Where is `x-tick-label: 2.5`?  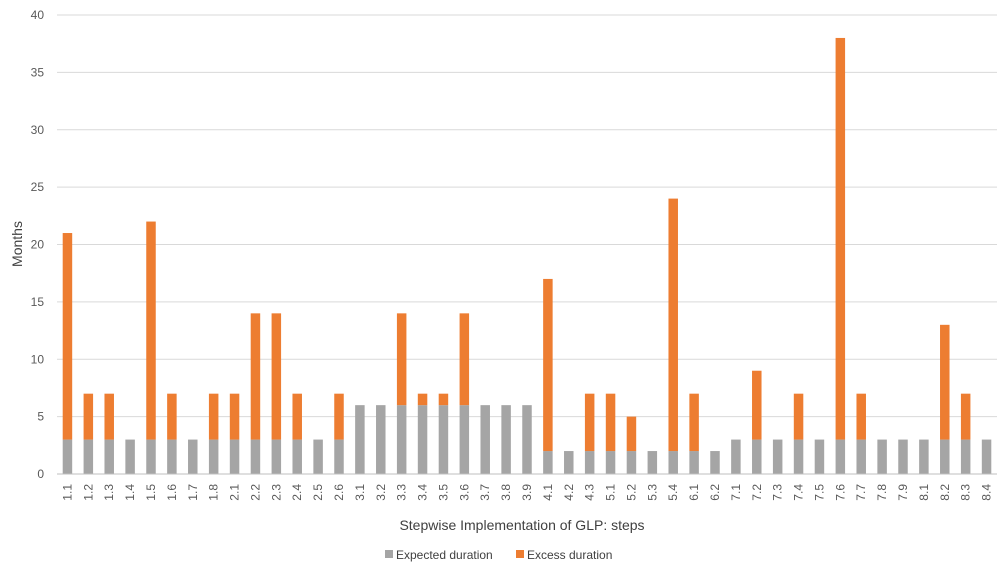 x-tick-label: 2.5 is located at coordinates (318, 492).